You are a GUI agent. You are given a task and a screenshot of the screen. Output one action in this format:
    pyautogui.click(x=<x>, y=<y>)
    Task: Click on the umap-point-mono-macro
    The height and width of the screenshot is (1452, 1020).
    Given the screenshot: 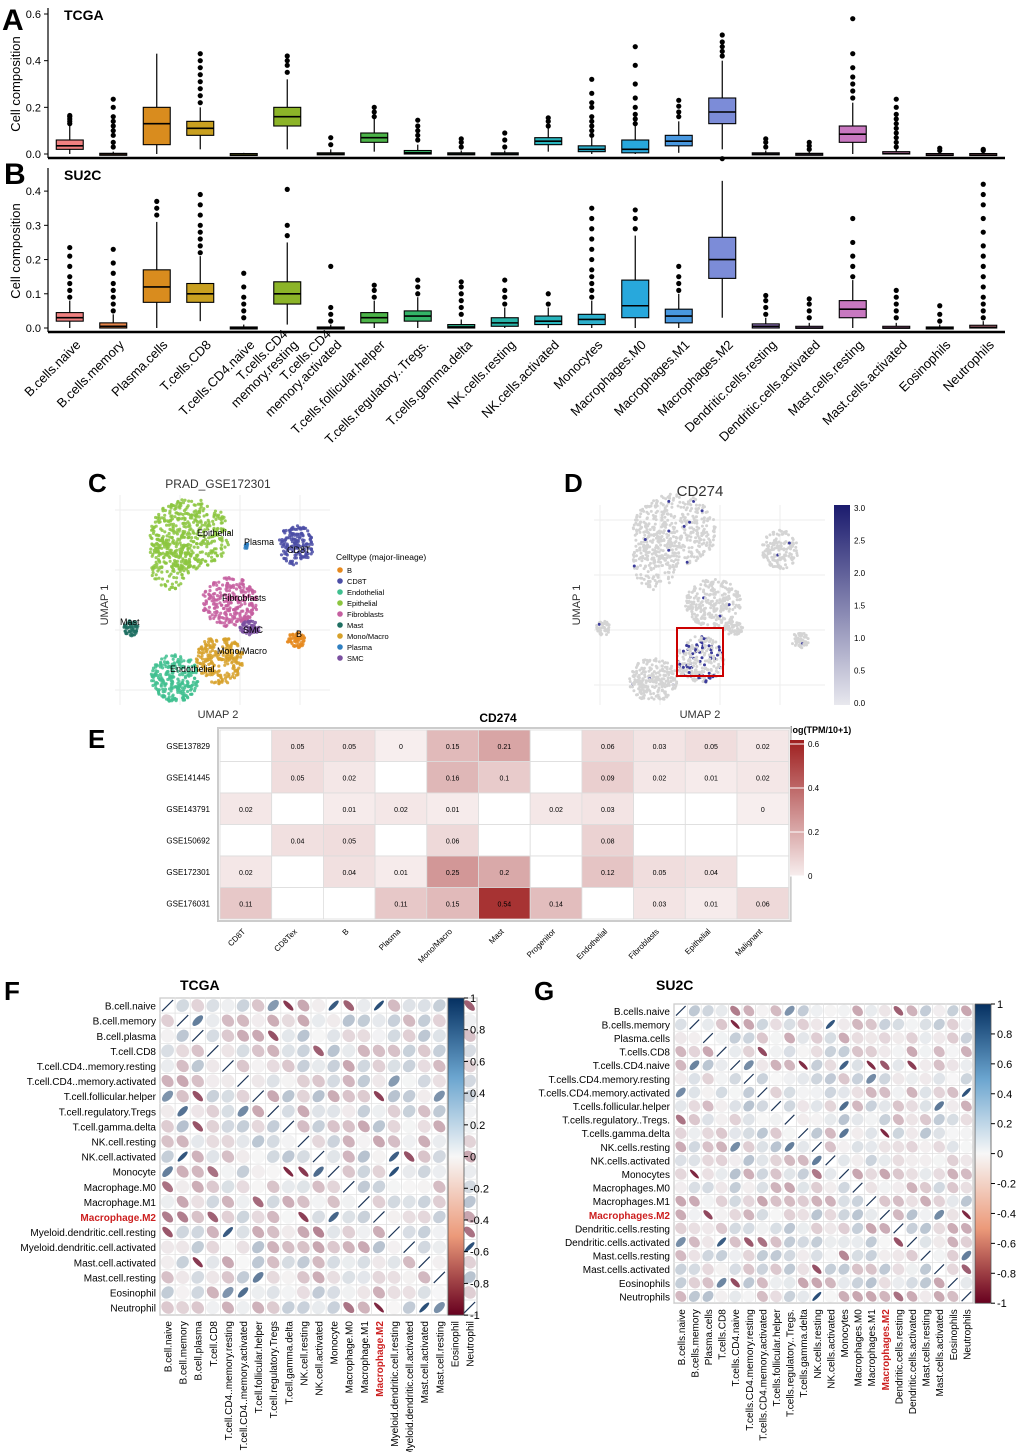 What is the action you would take?
    pyautogui.click(x=233, y=668)
    